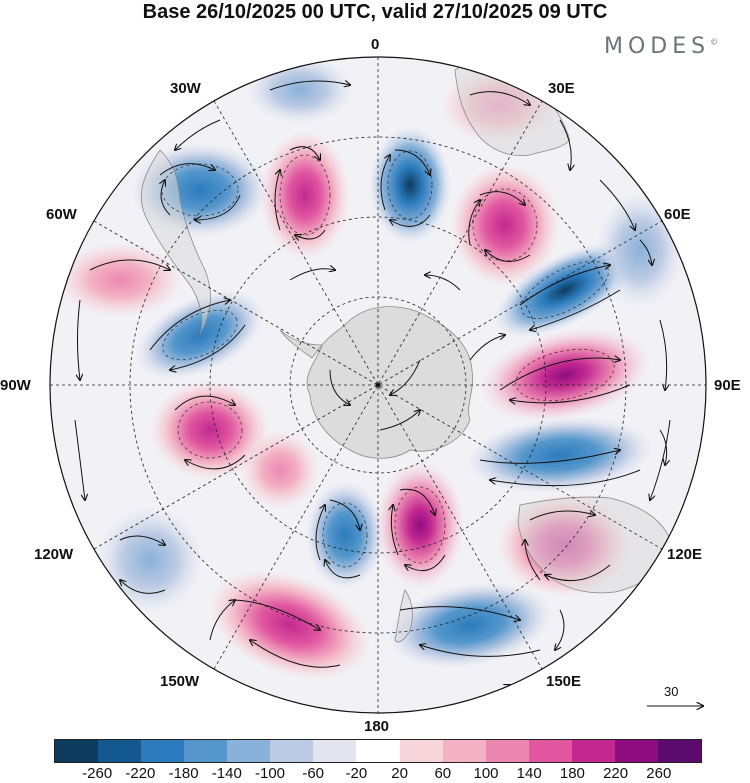  Describe the element at coordinates (671, 691) in the screenshot. I see `reference-vector-value: 30` at that location.